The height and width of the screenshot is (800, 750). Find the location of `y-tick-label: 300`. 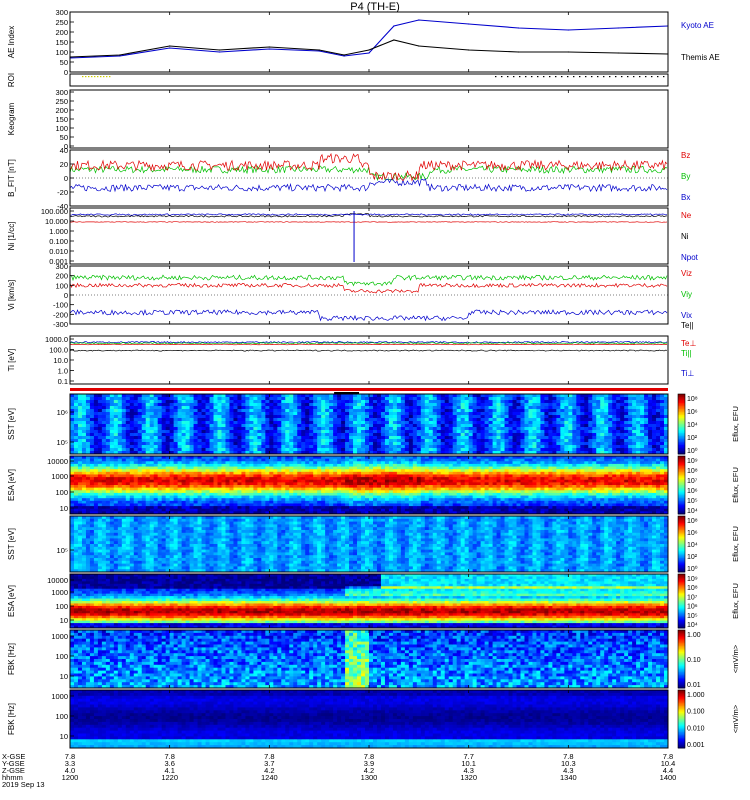

y-tick-label: 300 is located at coordinates (61, 92).